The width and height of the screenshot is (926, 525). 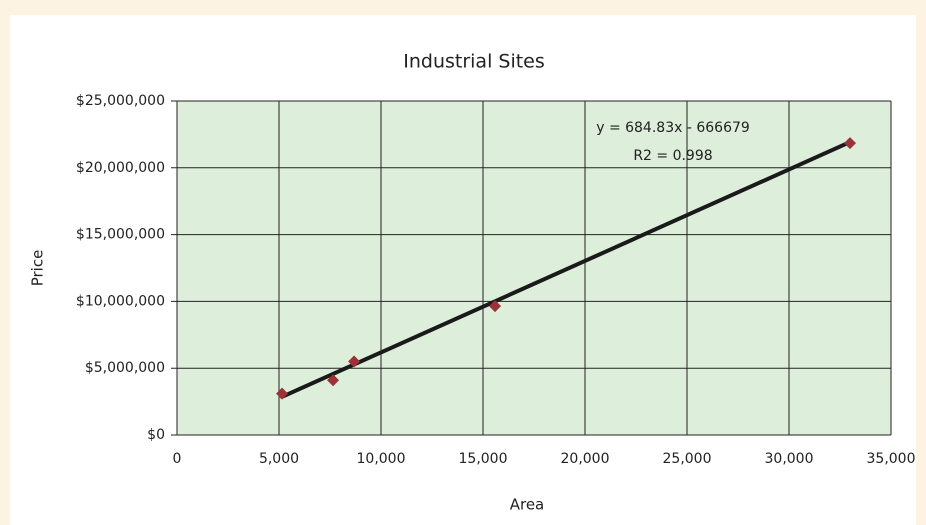 What do you see at coordinates (120, 235) in the screenshot?
I see `y-tick-label: $15,000,000` at bounding box center [120, 235].